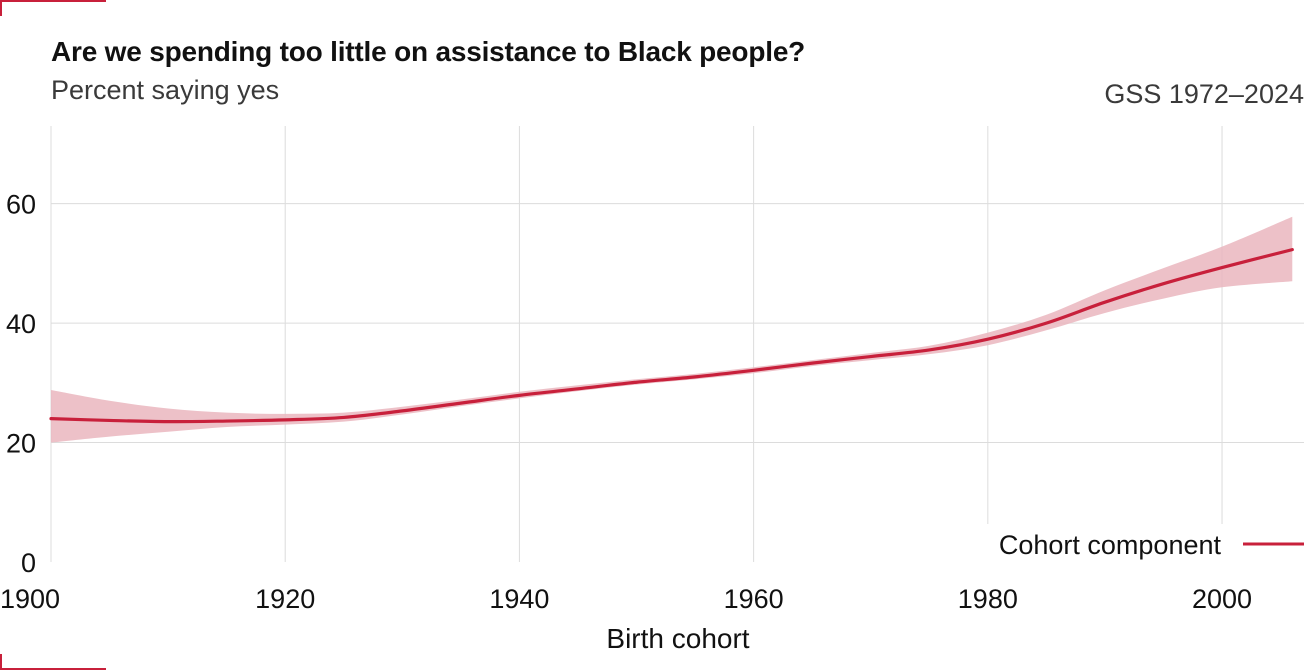 The height and width of the screenshot is (671, 1304). Describe the element at coordinates (677, 638) in the screenshot. I see `x-axis-title: Birth cohort` at that location.